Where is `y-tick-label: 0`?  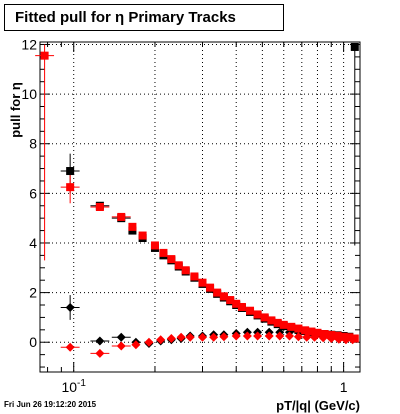 y-tick-label: 0 is located at coordinates (33, 342).